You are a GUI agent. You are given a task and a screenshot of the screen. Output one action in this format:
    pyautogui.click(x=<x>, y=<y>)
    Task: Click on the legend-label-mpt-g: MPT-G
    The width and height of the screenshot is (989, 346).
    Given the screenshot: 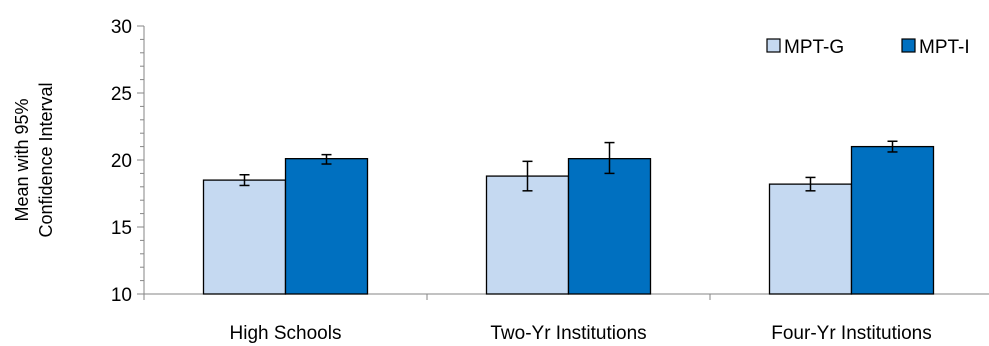 What is the action you would take?
    pyautogui.click(x=814, y=47)
    